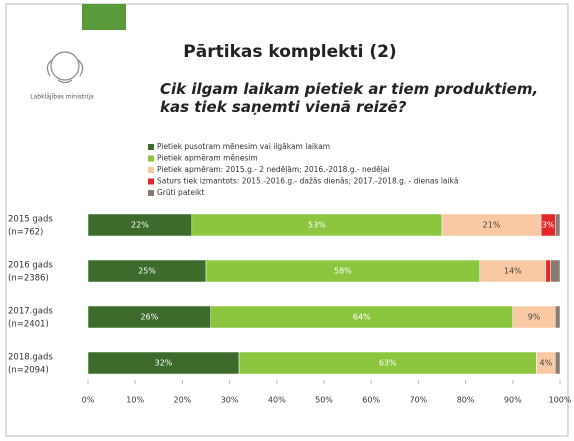 The width and height of the screenshot is (574, 441). I want to click on y-tick-label: 2018.gads, so click(30, 358).